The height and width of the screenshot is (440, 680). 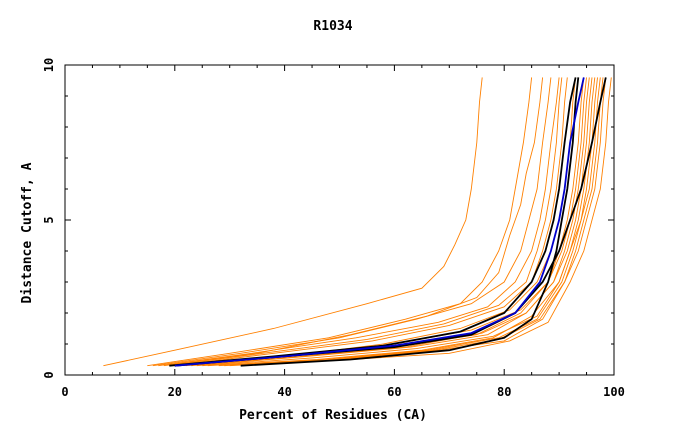 I want to click on x-axis-label: Percent of Residues (CA), so click(x=333, y=415).